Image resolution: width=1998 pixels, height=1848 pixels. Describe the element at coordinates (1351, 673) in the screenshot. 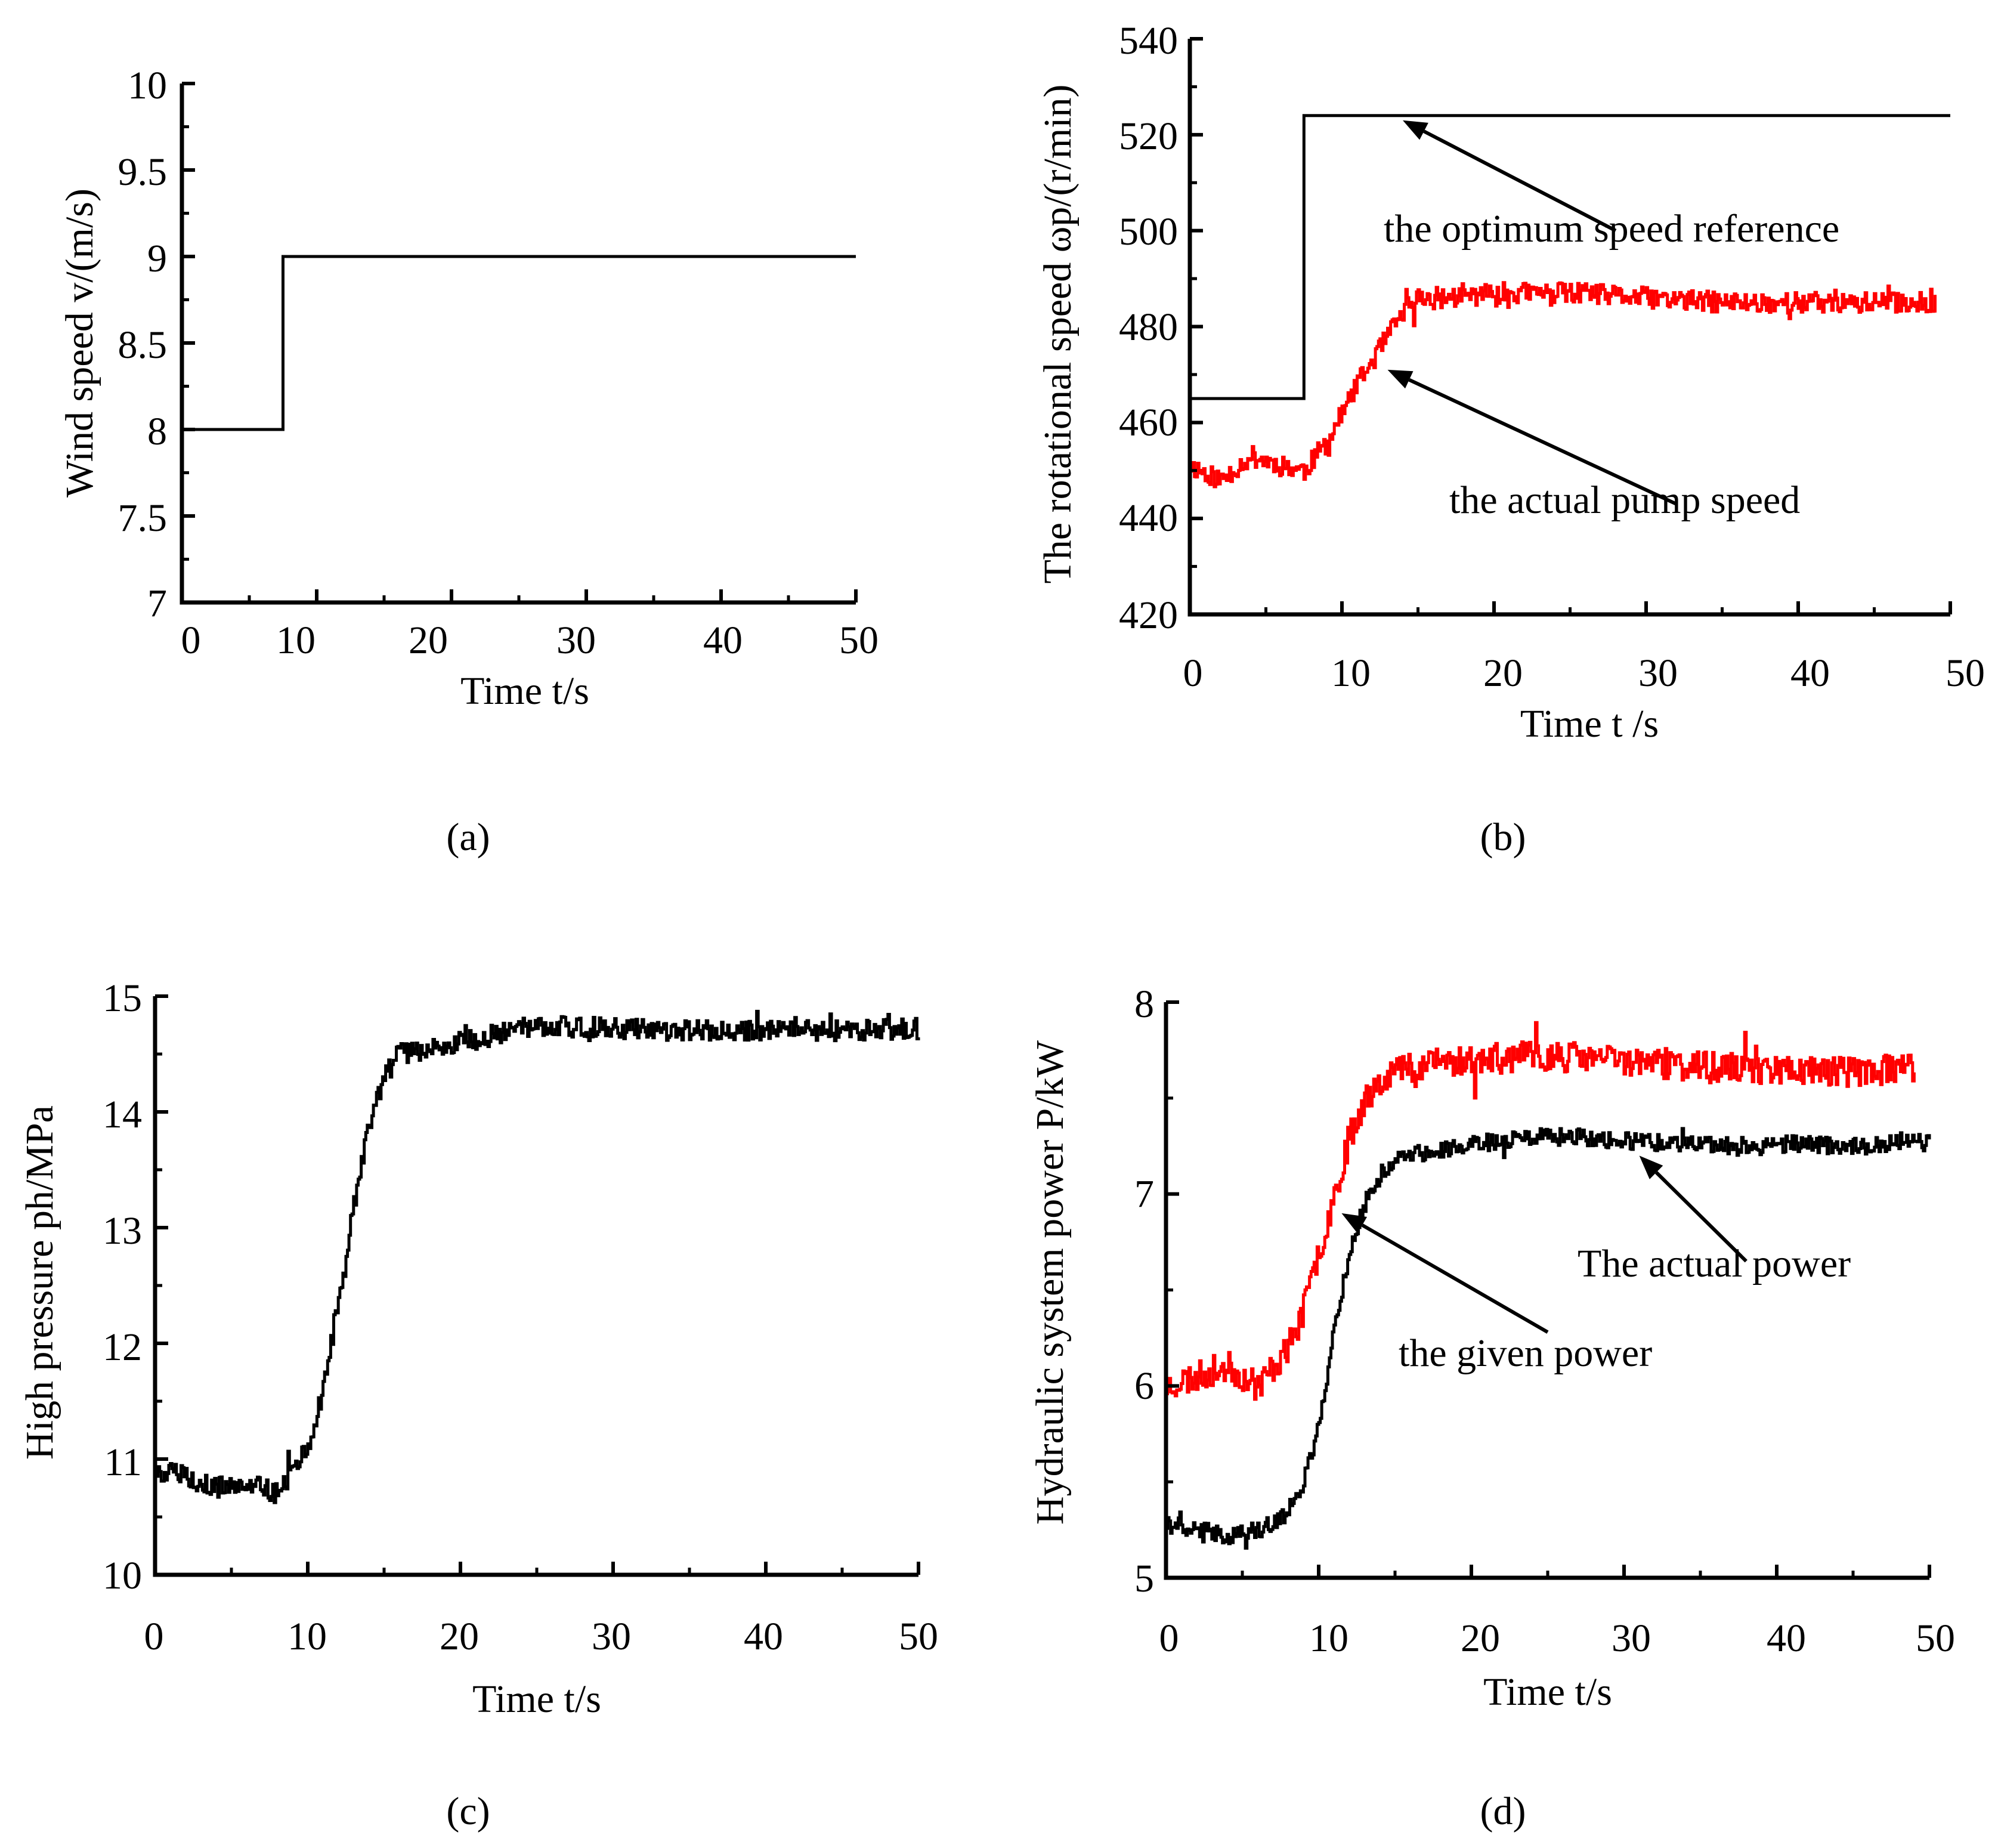

I see `panel-b-xtick-label: 10` at that location.